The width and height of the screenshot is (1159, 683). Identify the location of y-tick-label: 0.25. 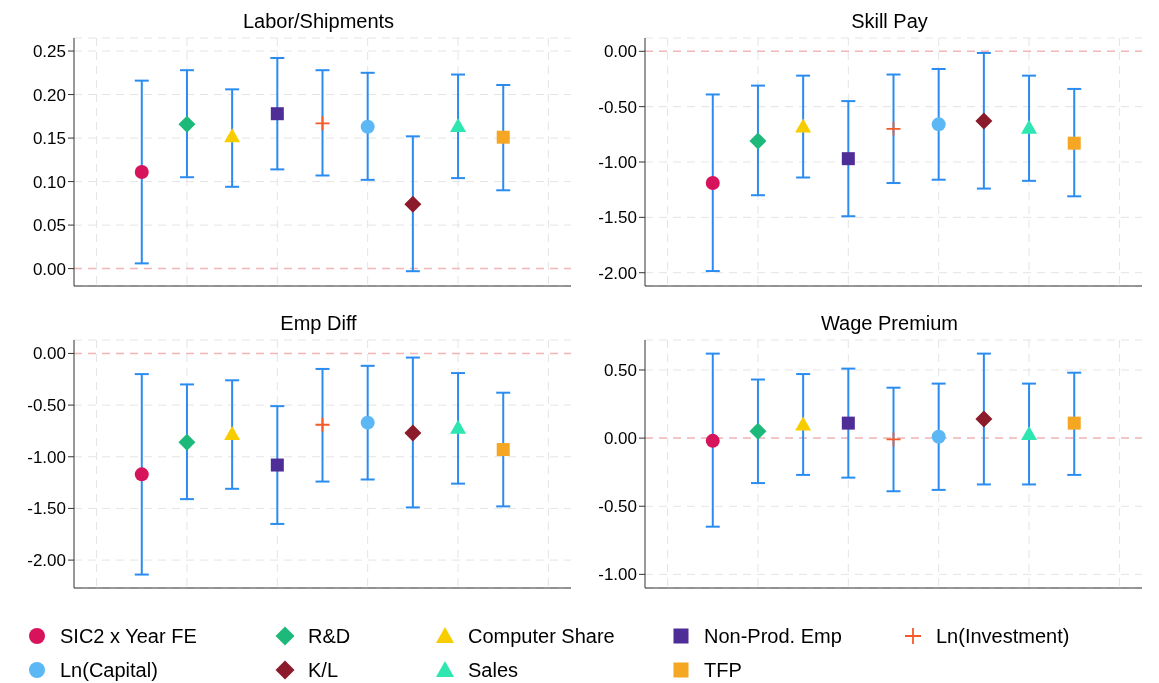
(49, 52).